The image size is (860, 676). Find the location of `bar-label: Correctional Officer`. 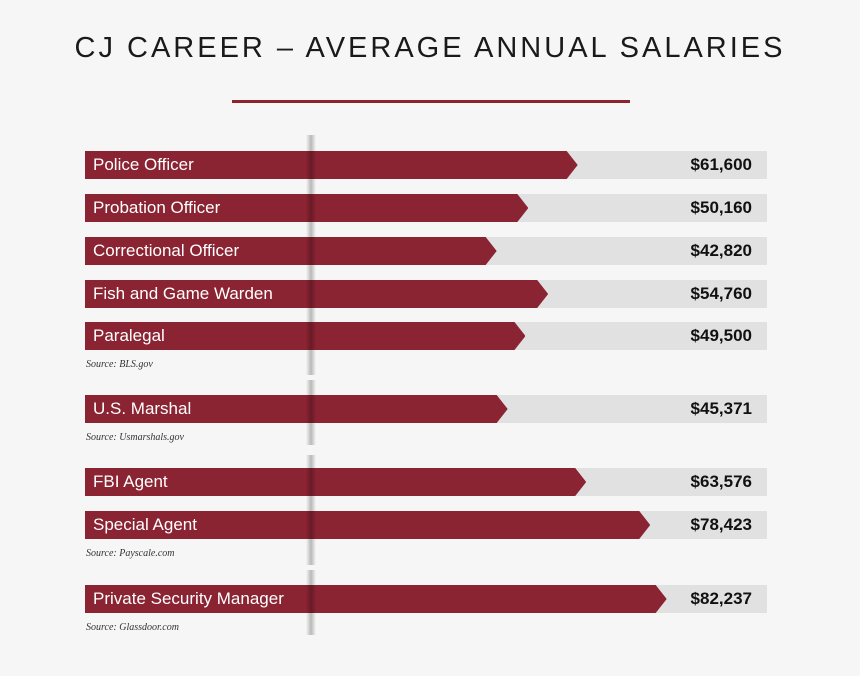

bar-label: Correctional Officer is located at coordinates (166, 250).